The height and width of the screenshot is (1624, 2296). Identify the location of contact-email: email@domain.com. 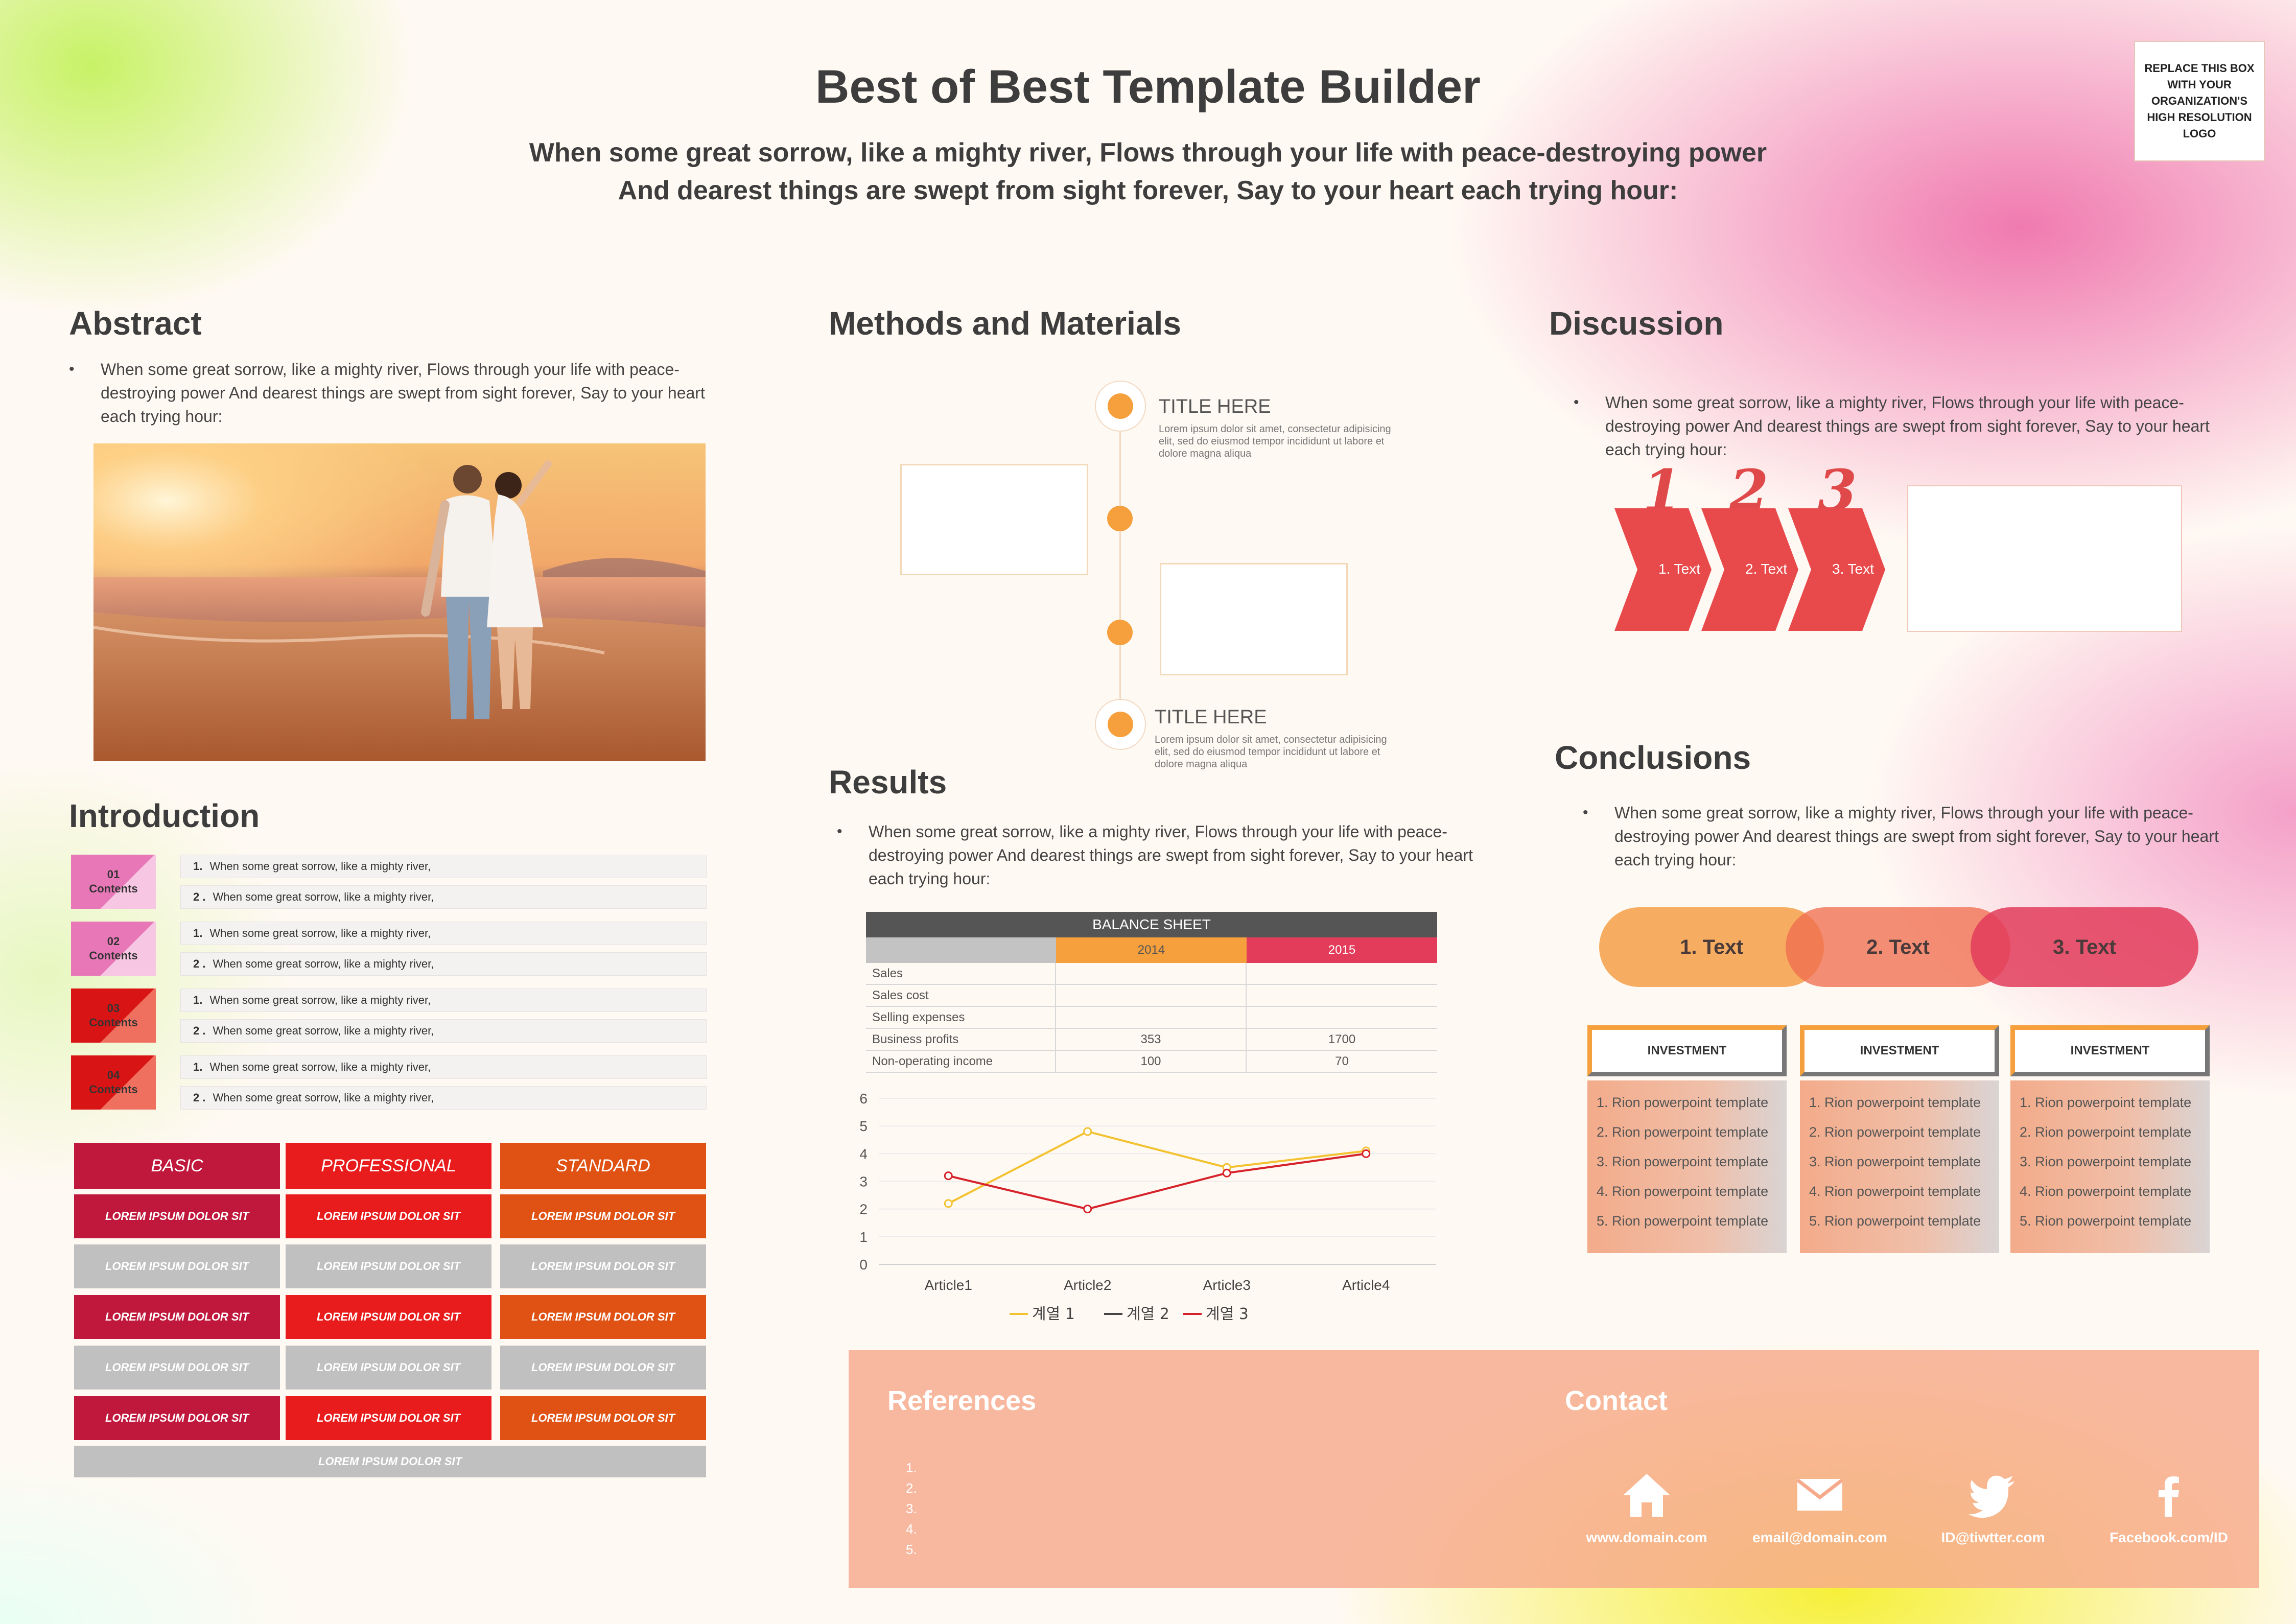
(1820, 1509).